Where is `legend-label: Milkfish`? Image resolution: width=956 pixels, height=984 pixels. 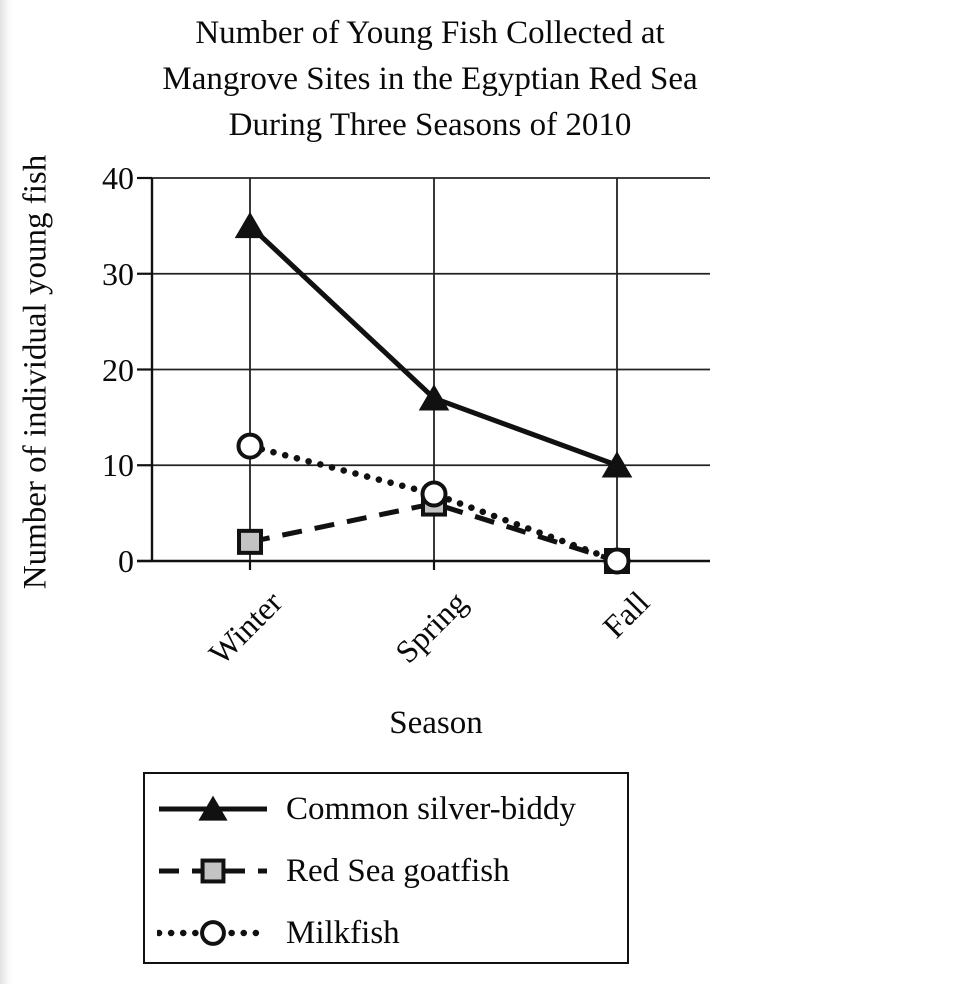
legend-label: Milkfish is located at coordinates (343, 932).